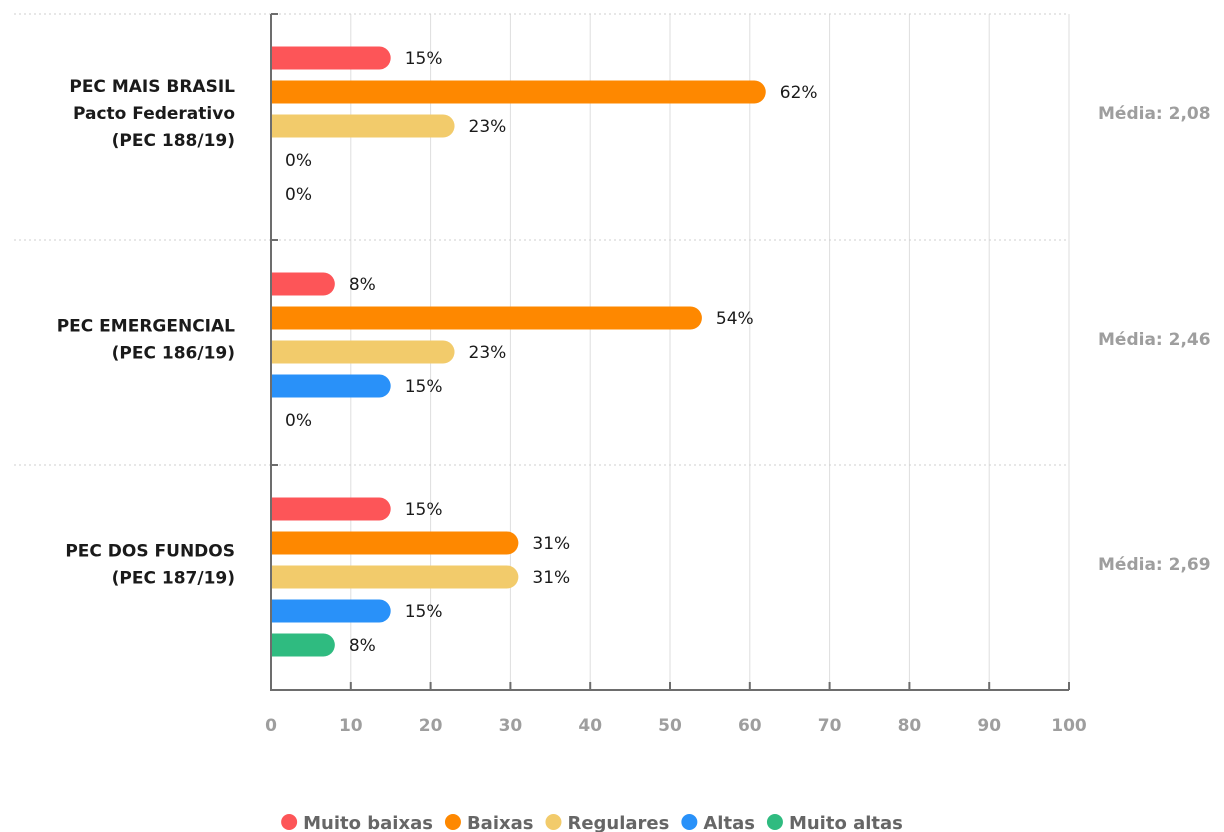 The width and height of the screenshot is (1224, 832). Describe the element at coordinates (750, 726) in the screenshot. I see `x-tick-label: 60` at that location.